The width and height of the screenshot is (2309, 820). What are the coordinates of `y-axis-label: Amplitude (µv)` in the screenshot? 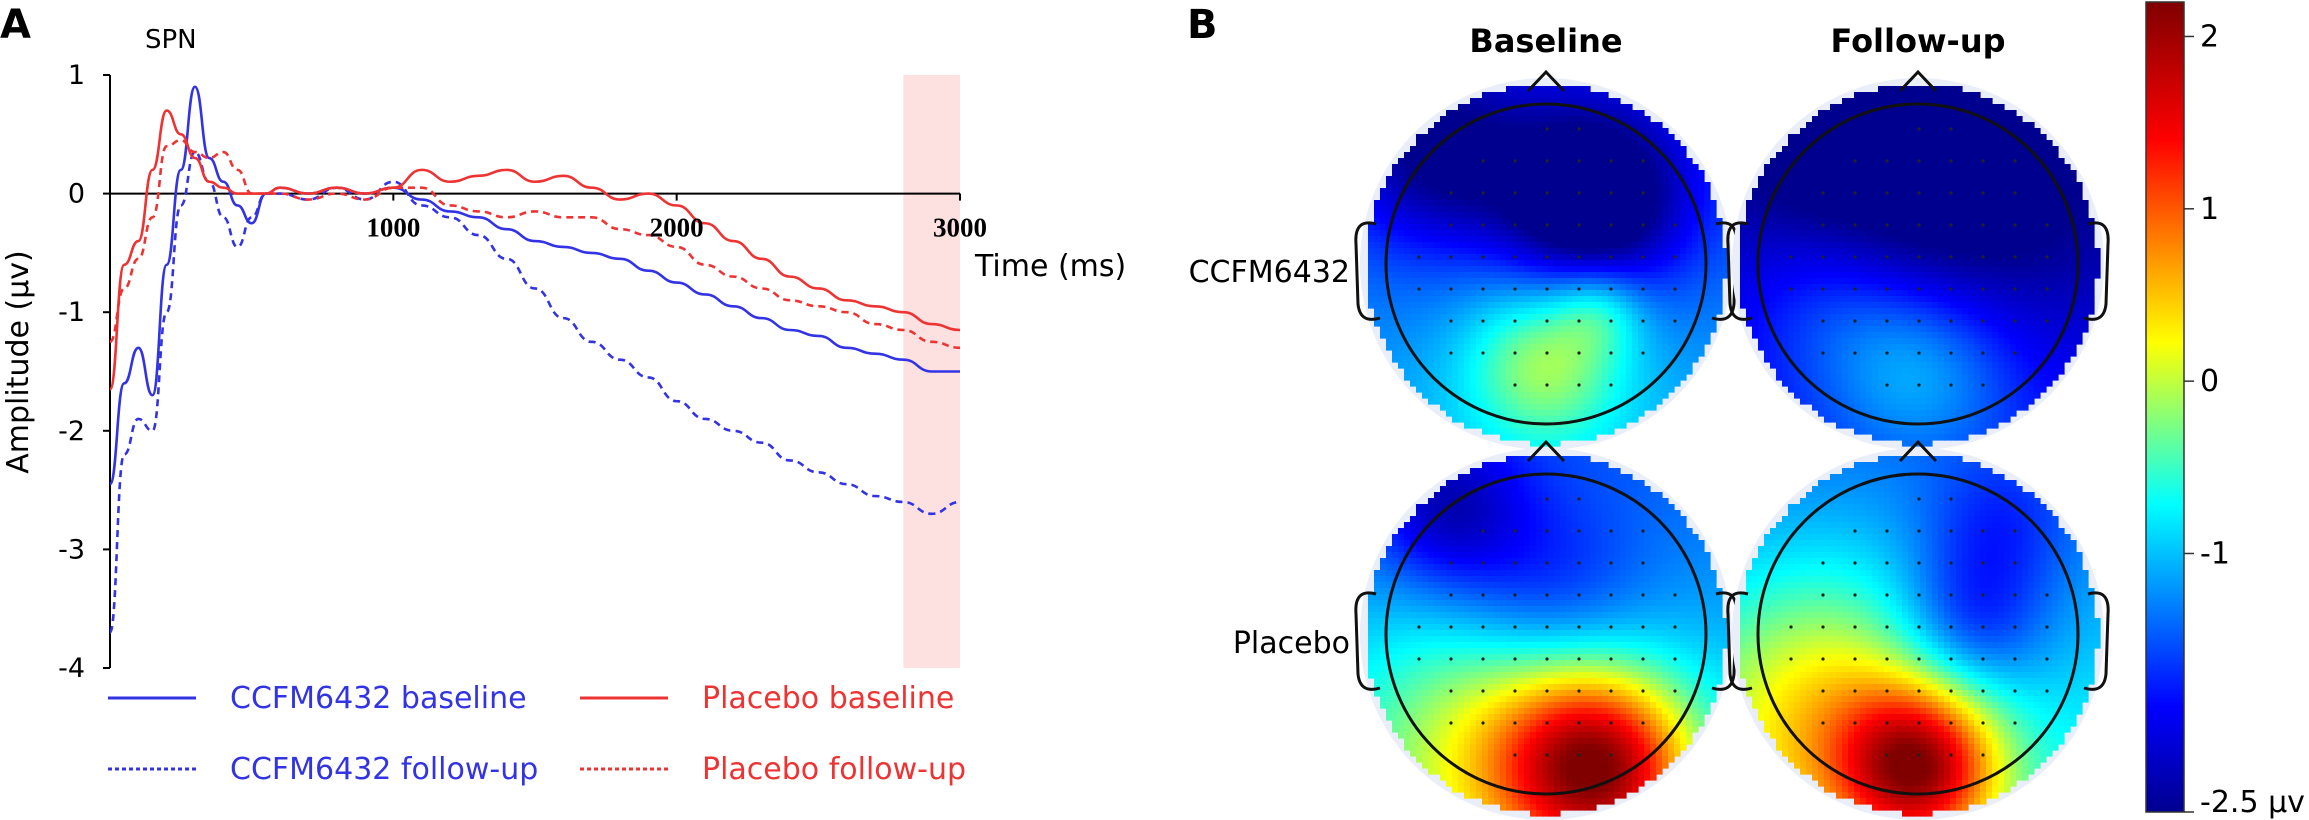 It's located at (18, 362).